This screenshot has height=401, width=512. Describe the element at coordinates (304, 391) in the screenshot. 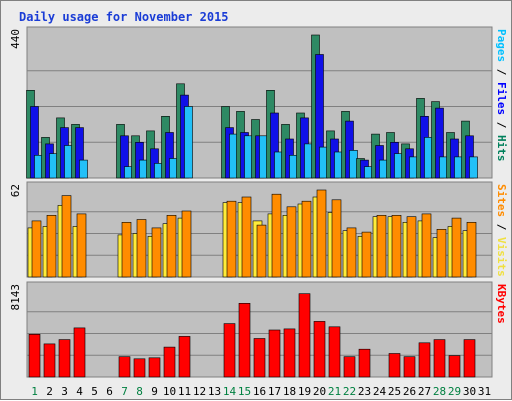

I see `x-tick-day-19: 19` at that location.